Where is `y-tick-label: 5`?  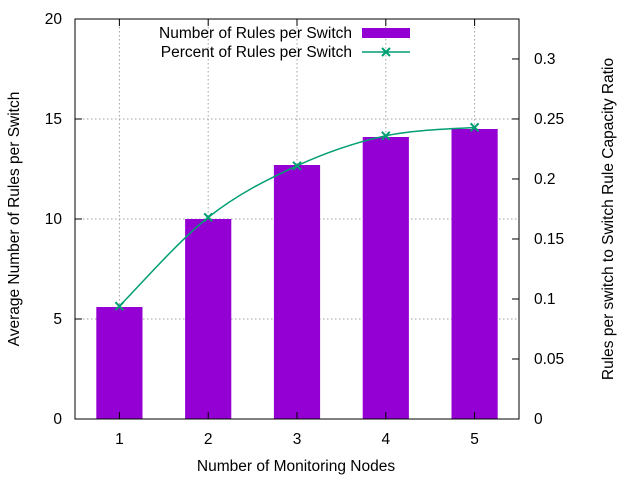
y-tick-label: 5 is located at coordinates (57, 319).